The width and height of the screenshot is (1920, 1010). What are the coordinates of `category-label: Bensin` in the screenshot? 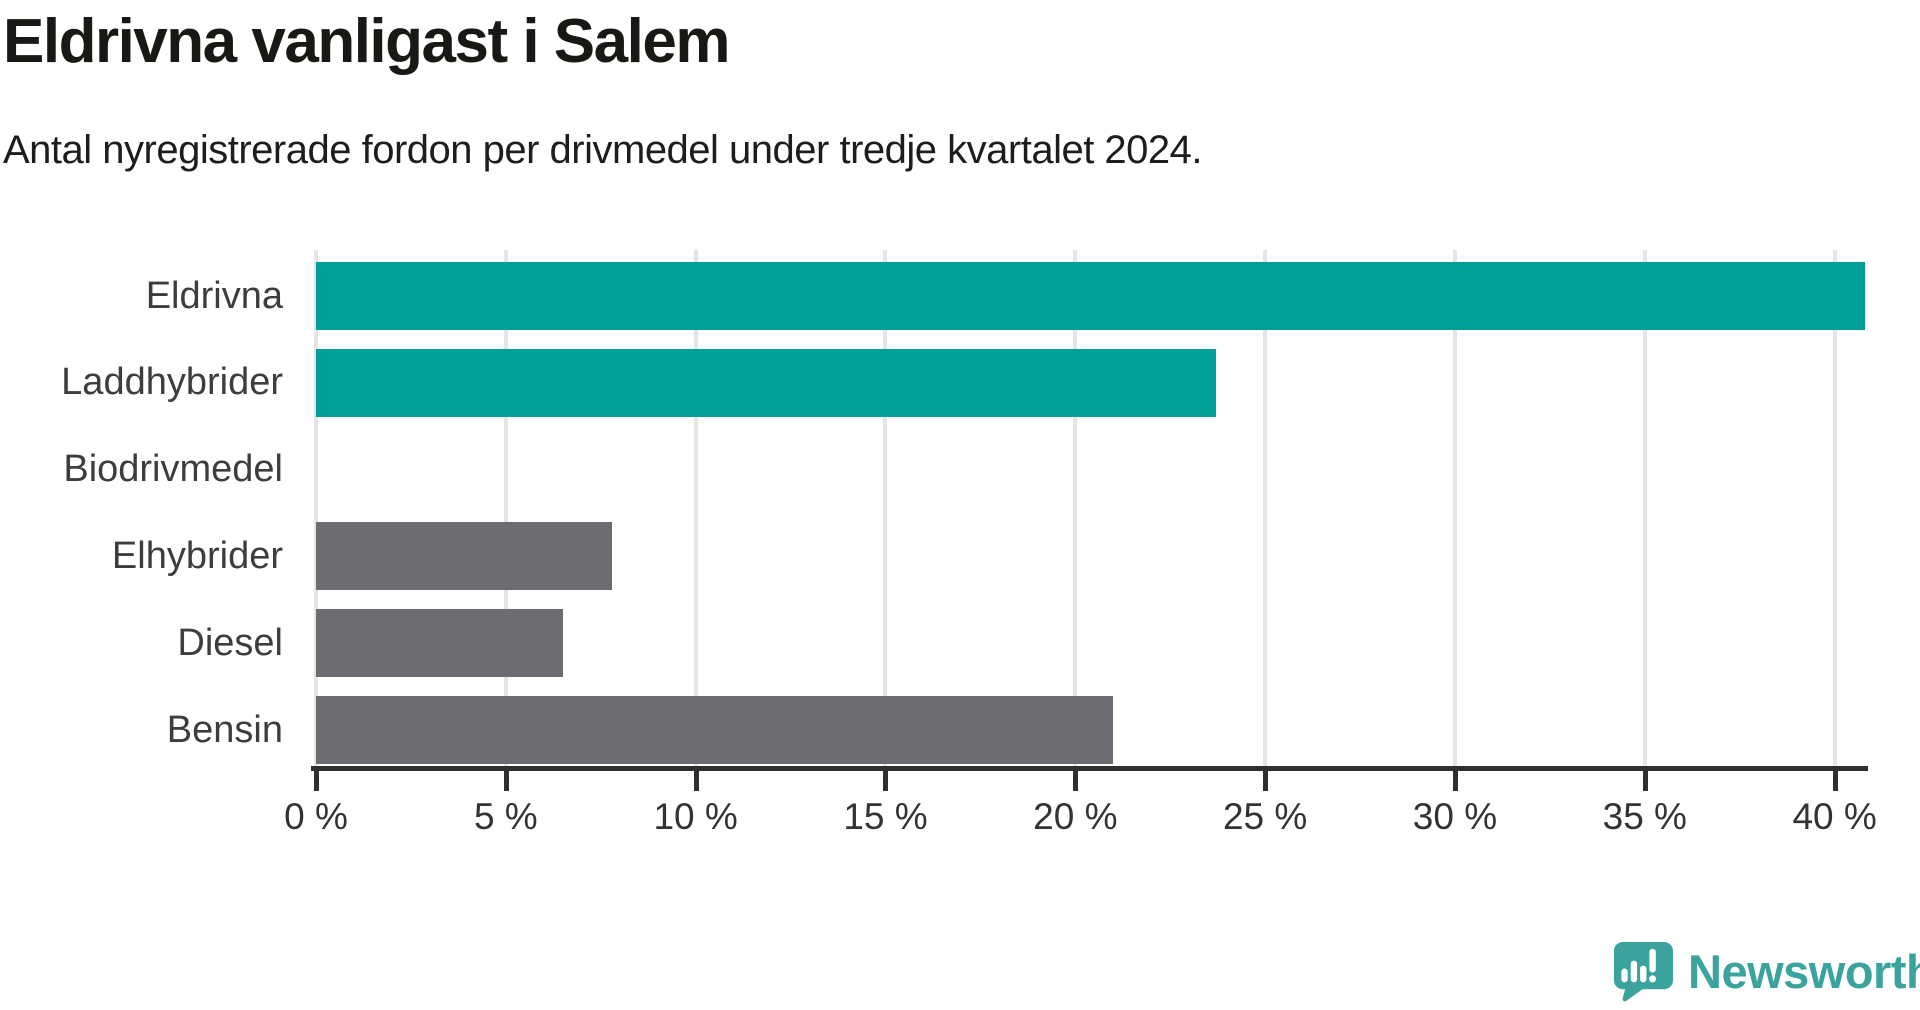 It's located at (224, 729).